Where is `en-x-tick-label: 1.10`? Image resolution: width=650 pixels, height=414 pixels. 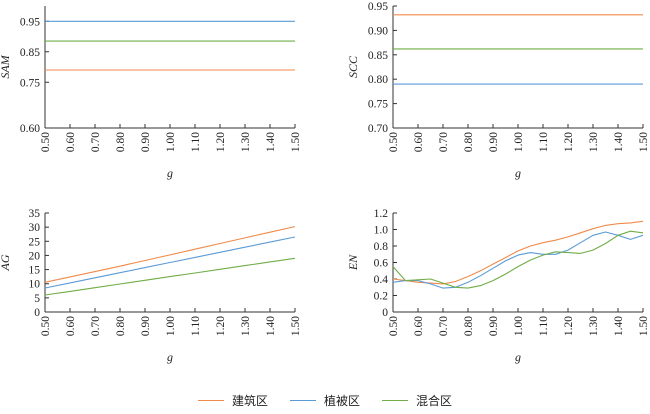
en-x-tick-label: 1.10 is located at coordinates (544, 326).